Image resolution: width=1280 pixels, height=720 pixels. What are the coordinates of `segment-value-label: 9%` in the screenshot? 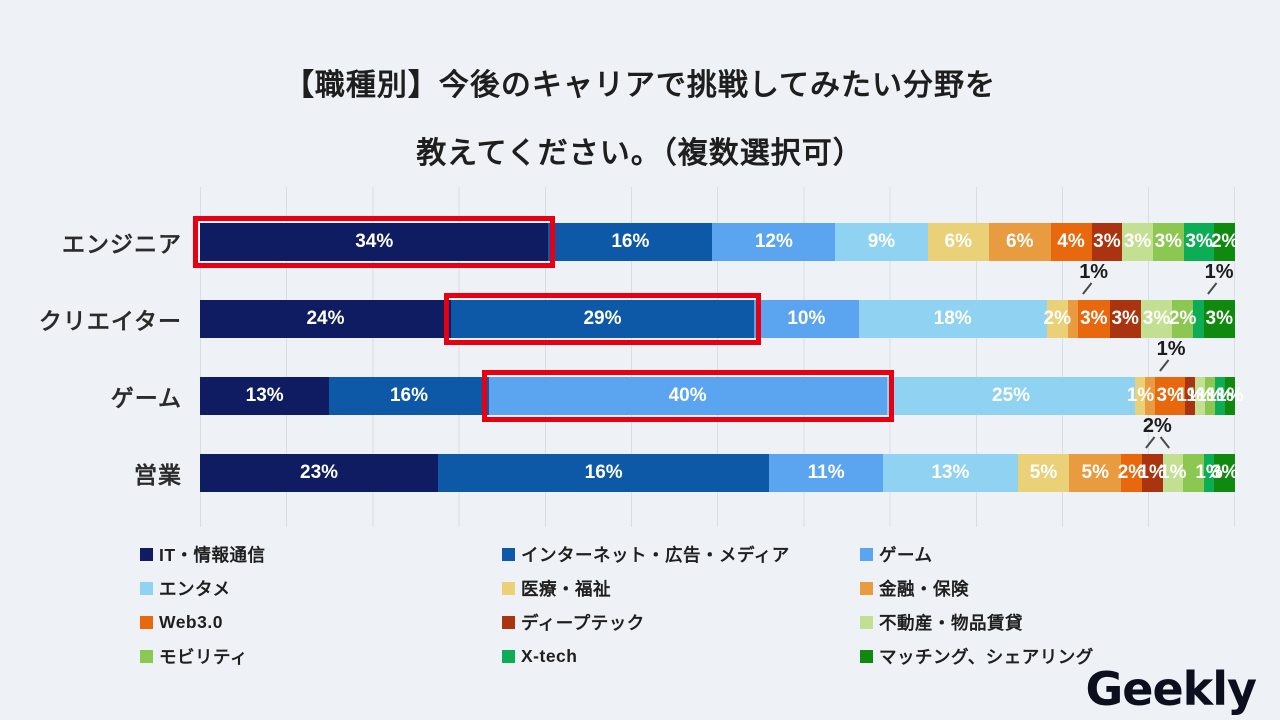 It's located at (881, 241).